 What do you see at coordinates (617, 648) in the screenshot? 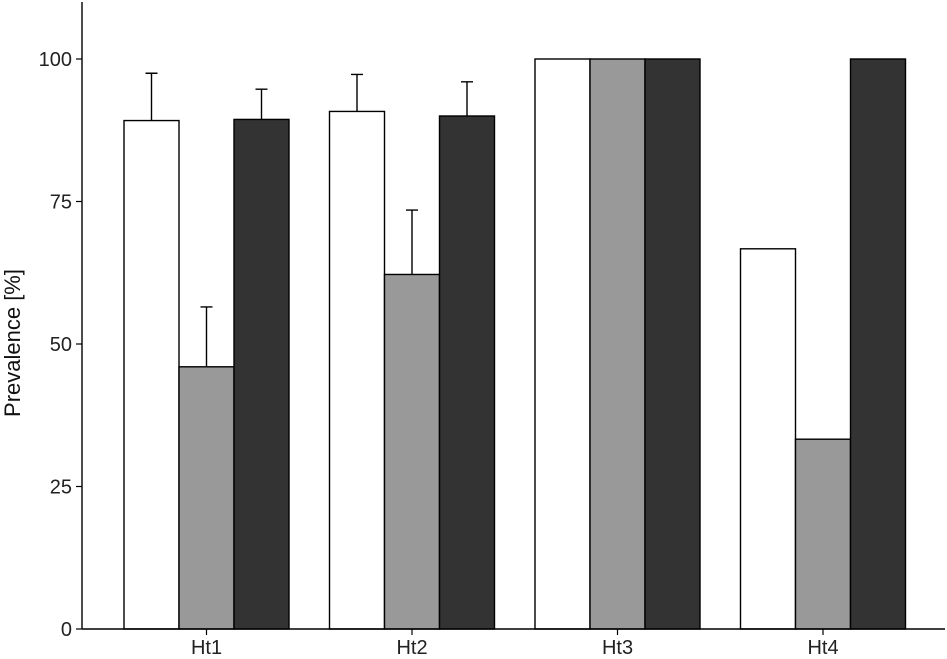
I see `x-tick-label-ht3: Ht3` at bounding box center [617, 648].